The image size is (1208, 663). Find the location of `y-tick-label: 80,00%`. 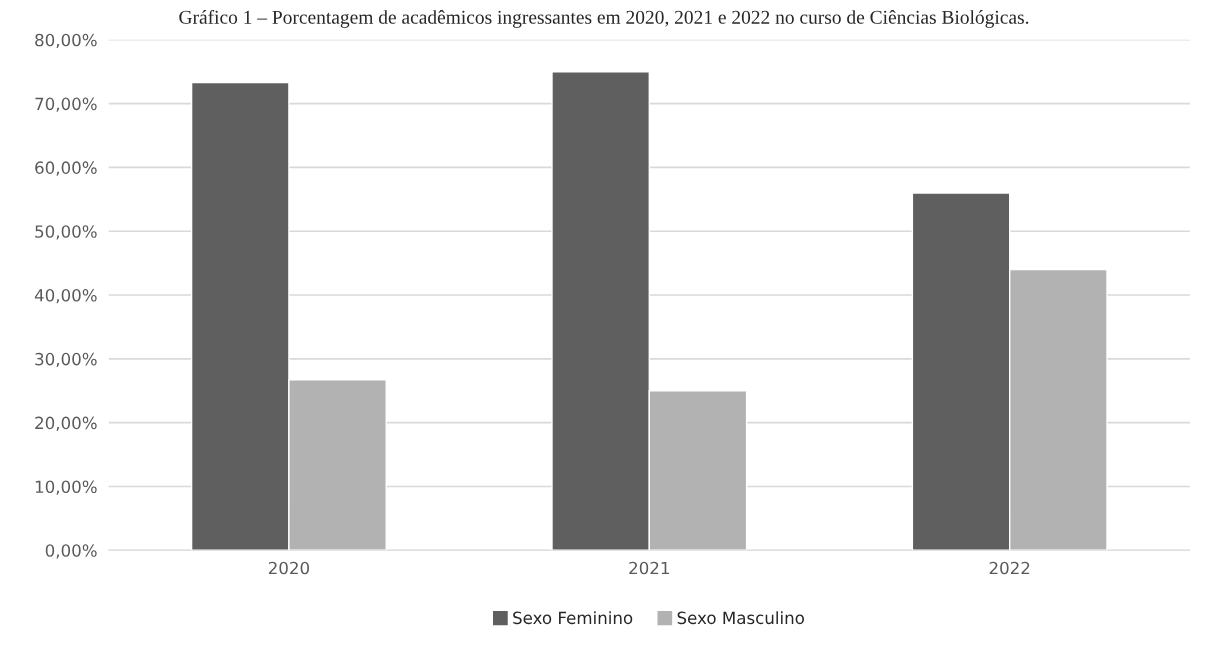

y-tick-label: 80,00% is located at coordinates (66, 41).